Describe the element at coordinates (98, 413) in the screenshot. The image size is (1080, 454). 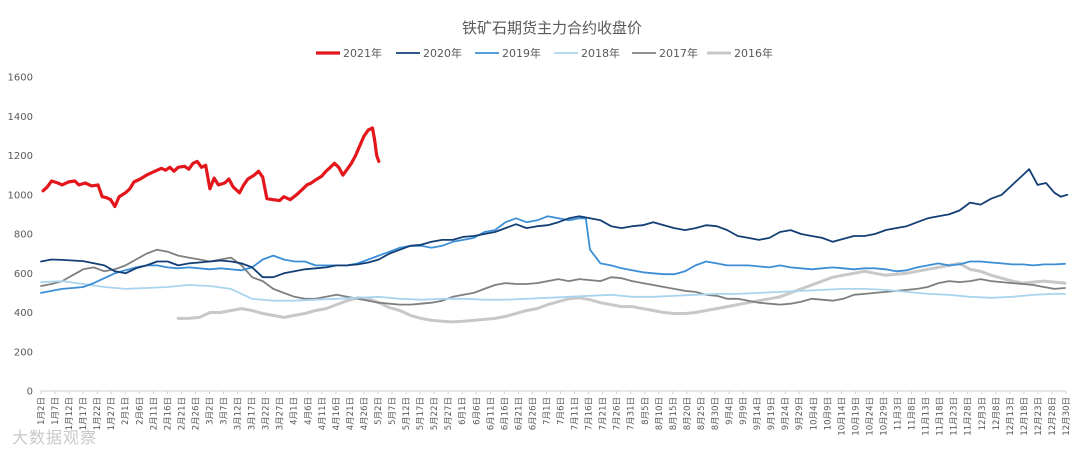
I see `x-tick-label: 1月22日` at that location.